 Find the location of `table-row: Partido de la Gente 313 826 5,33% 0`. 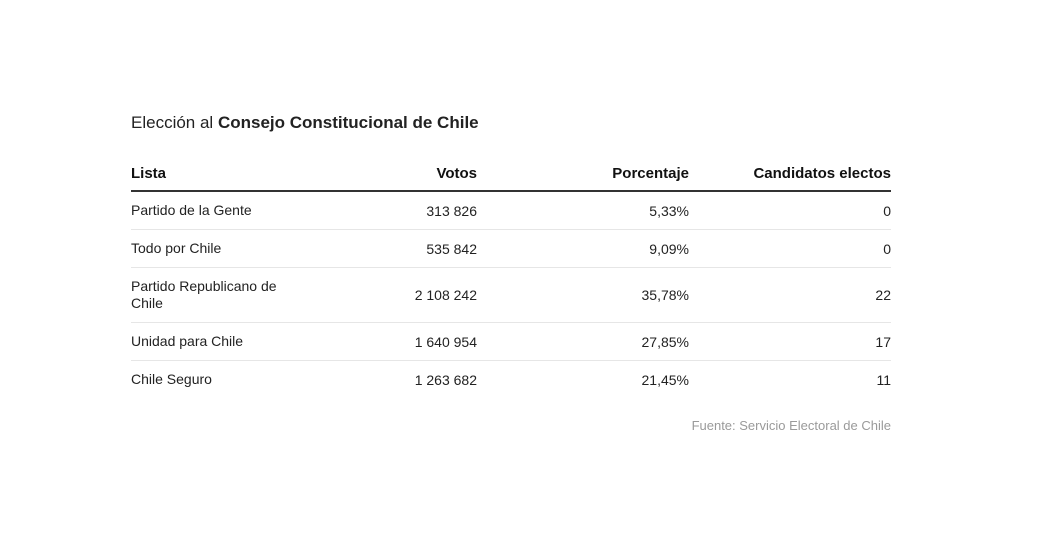

table-row: Partido de la Gente 313 826 5,33% 0 is located at coordinates (511, 210).